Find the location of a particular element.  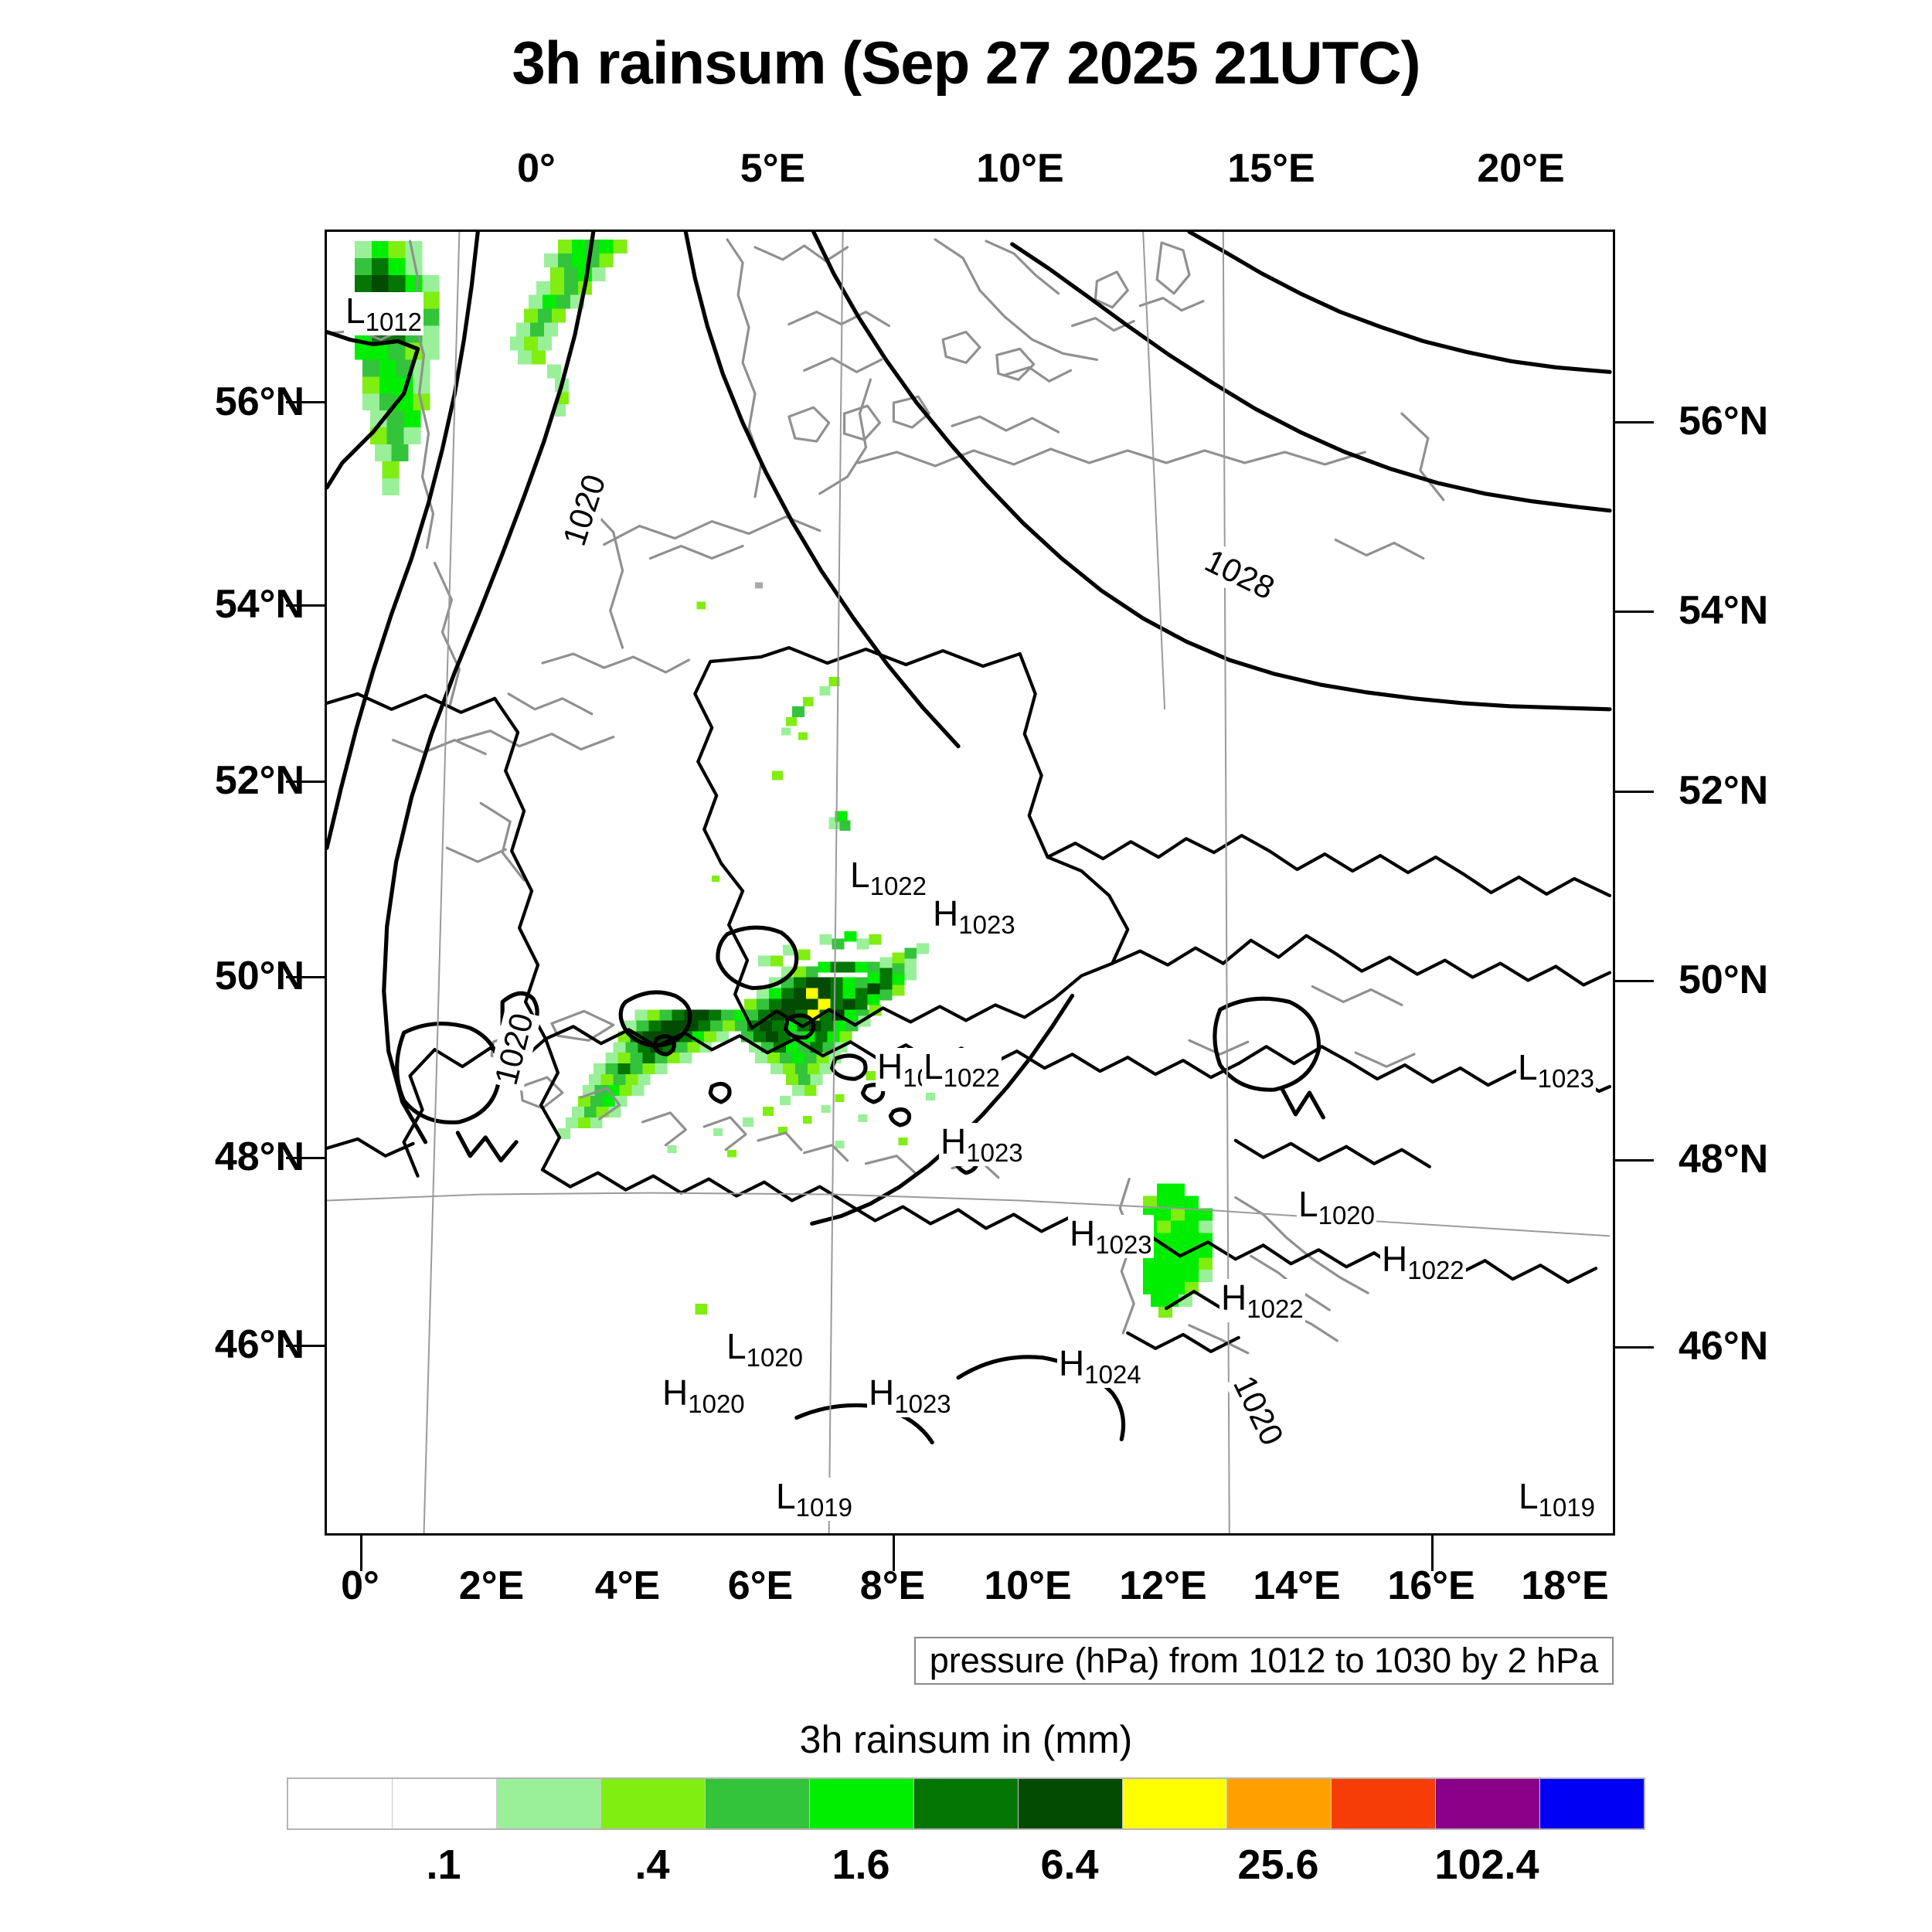

pressure-center-H-1020: H1020 is located at coordinates (704, 1395).